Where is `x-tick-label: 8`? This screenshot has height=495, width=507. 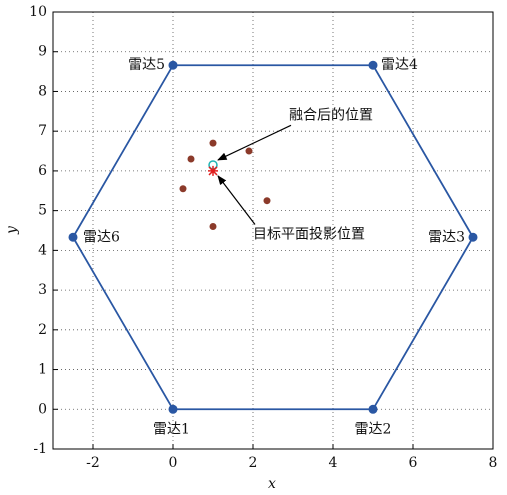 x-tick-label: 8 is located at coordinates (493, 463).